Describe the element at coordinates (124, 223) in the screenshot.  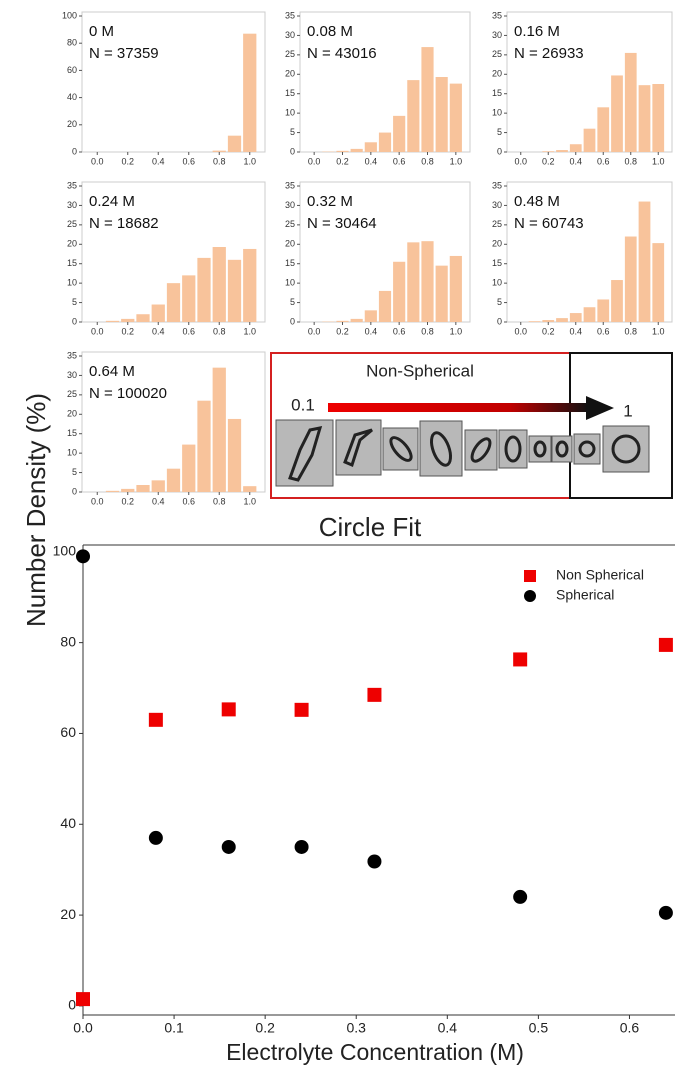
I see `panel-n-label: N = 18682` at that location.